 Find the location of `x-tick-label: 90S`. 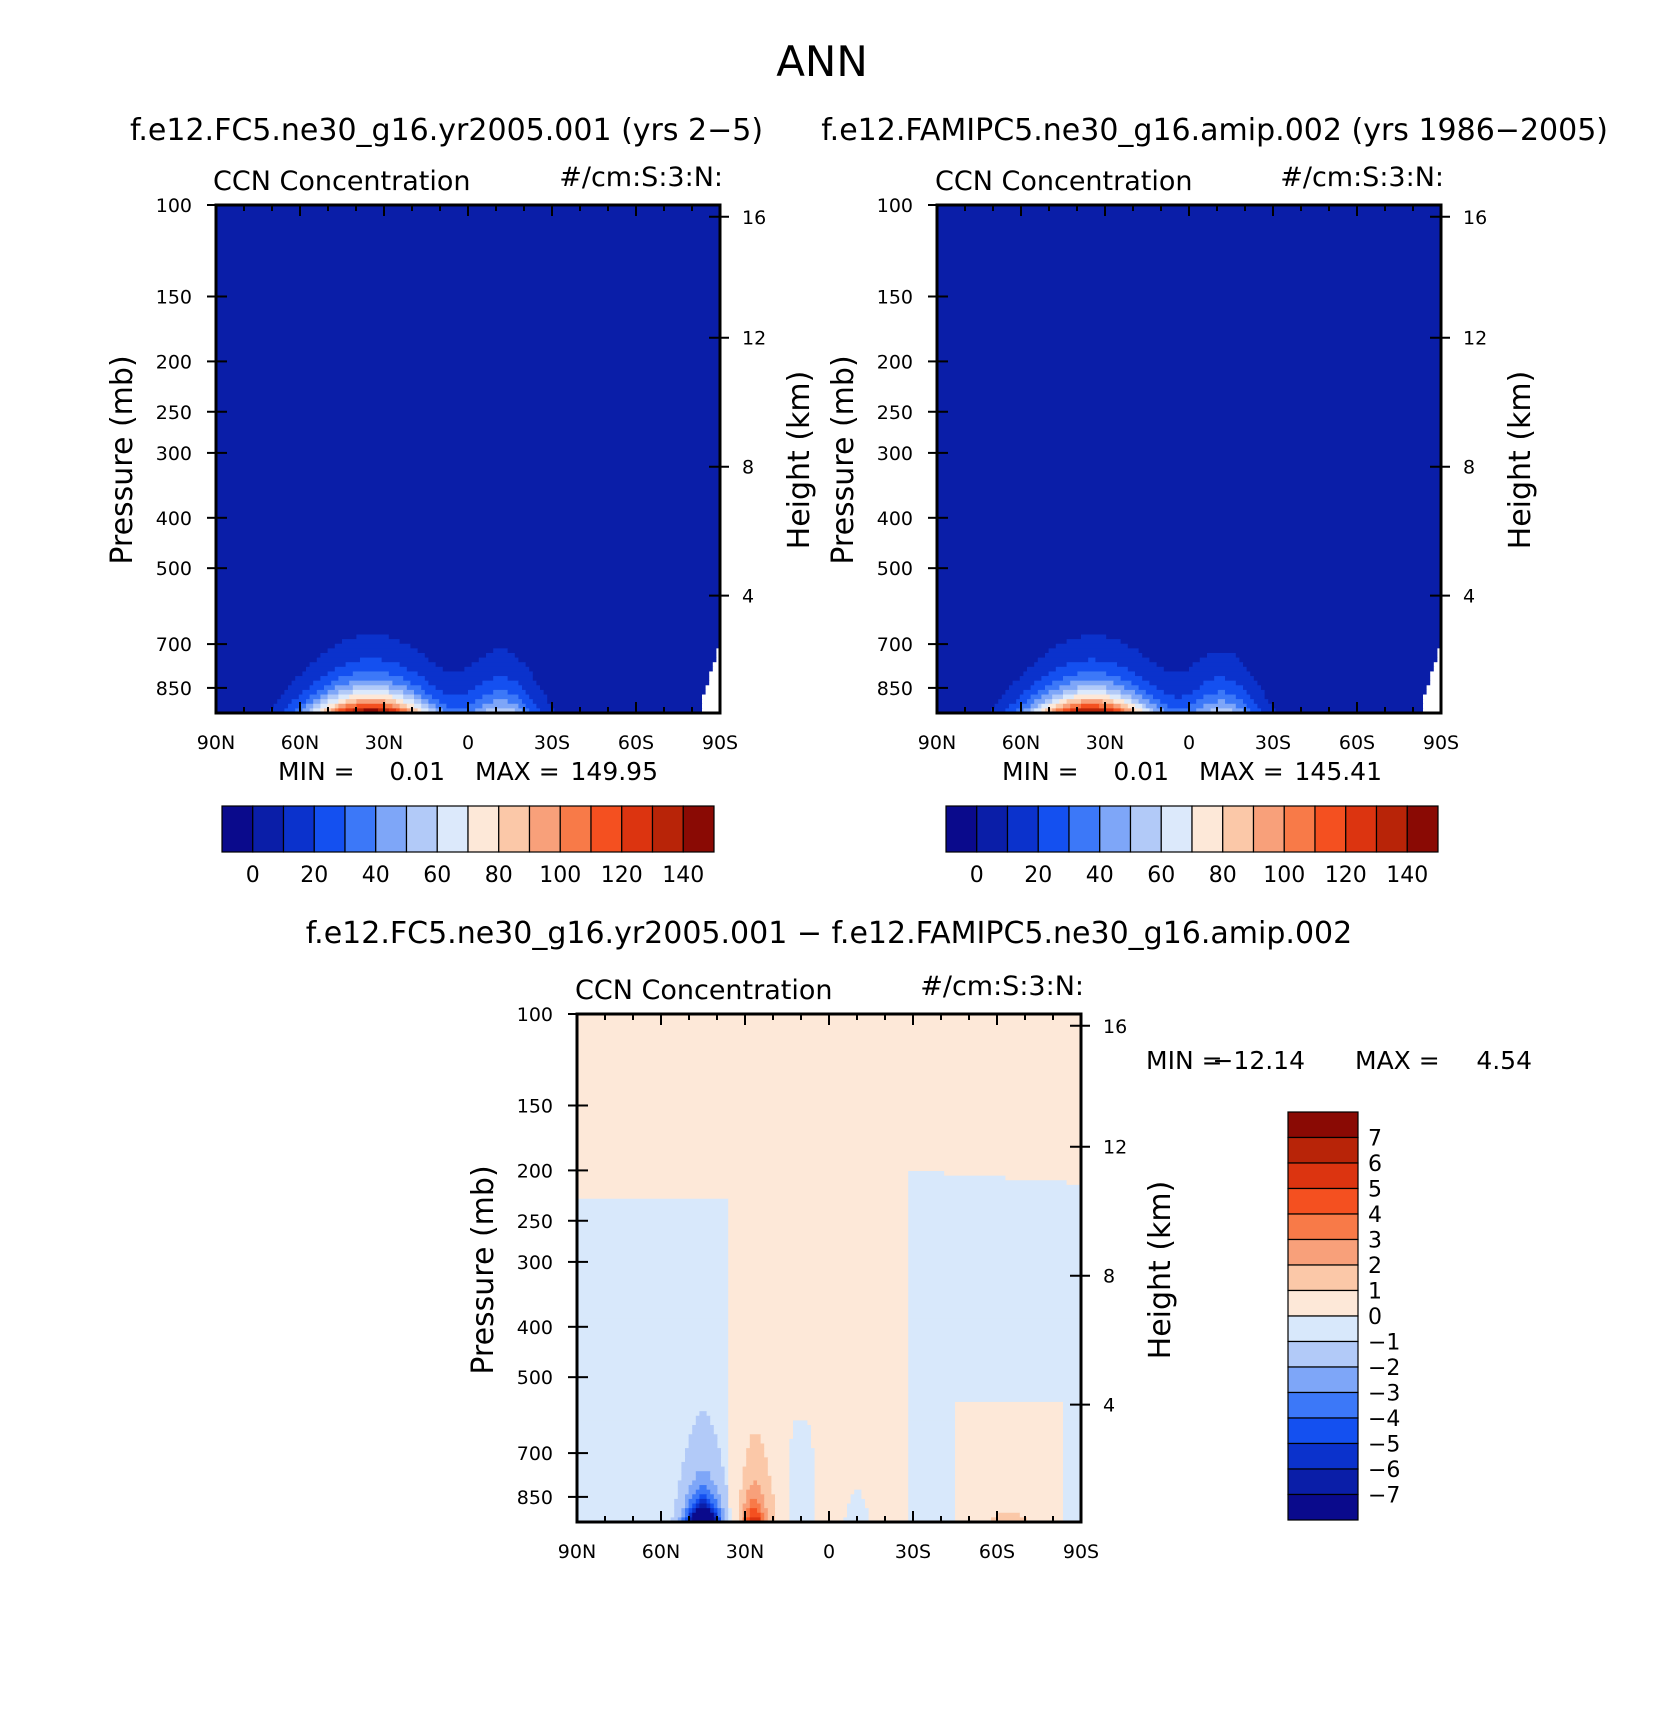

x-tick-label: 90S is located at coordinates (720, 743).